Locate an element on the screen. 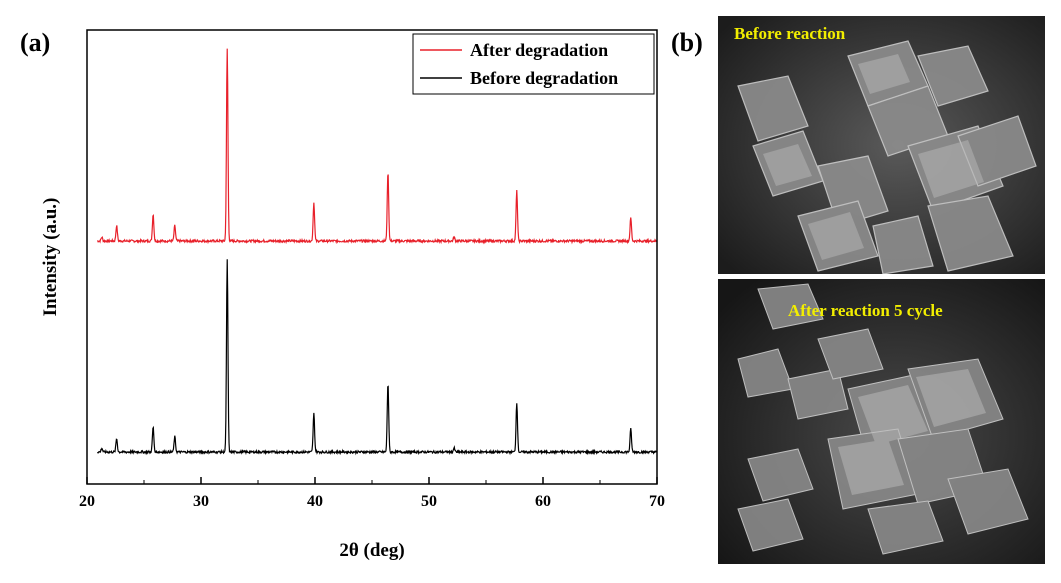 This screenshot has width=1061, height=583. y-axis-title: Intensity (a.u.) is located at coordinates (50, 257).